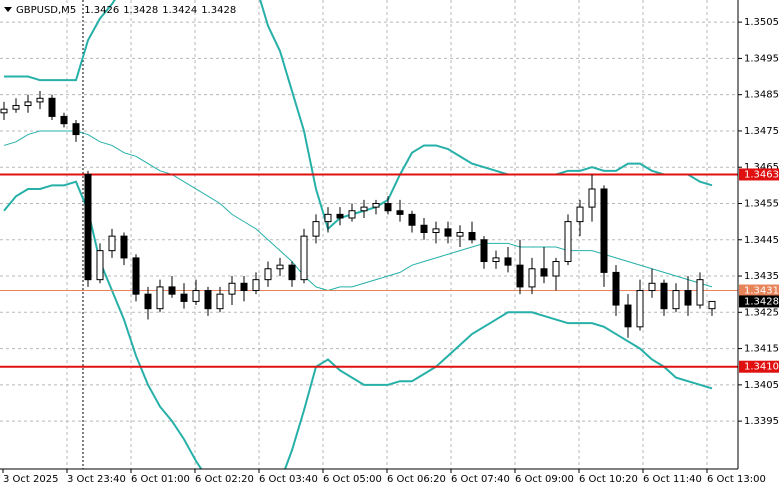 The height and width of the screenshot is (489, 781). I want to click on y-tick-label: 1.3465, so click(761, 167).